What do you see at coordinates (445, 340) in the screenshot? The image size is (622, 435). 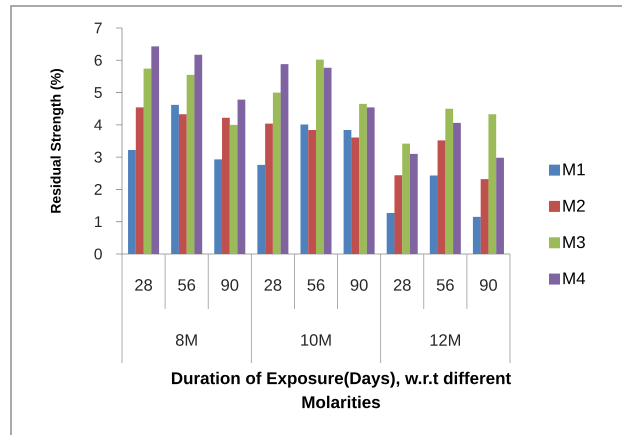 I see `text: 12M` at bounding box center [445, 340].